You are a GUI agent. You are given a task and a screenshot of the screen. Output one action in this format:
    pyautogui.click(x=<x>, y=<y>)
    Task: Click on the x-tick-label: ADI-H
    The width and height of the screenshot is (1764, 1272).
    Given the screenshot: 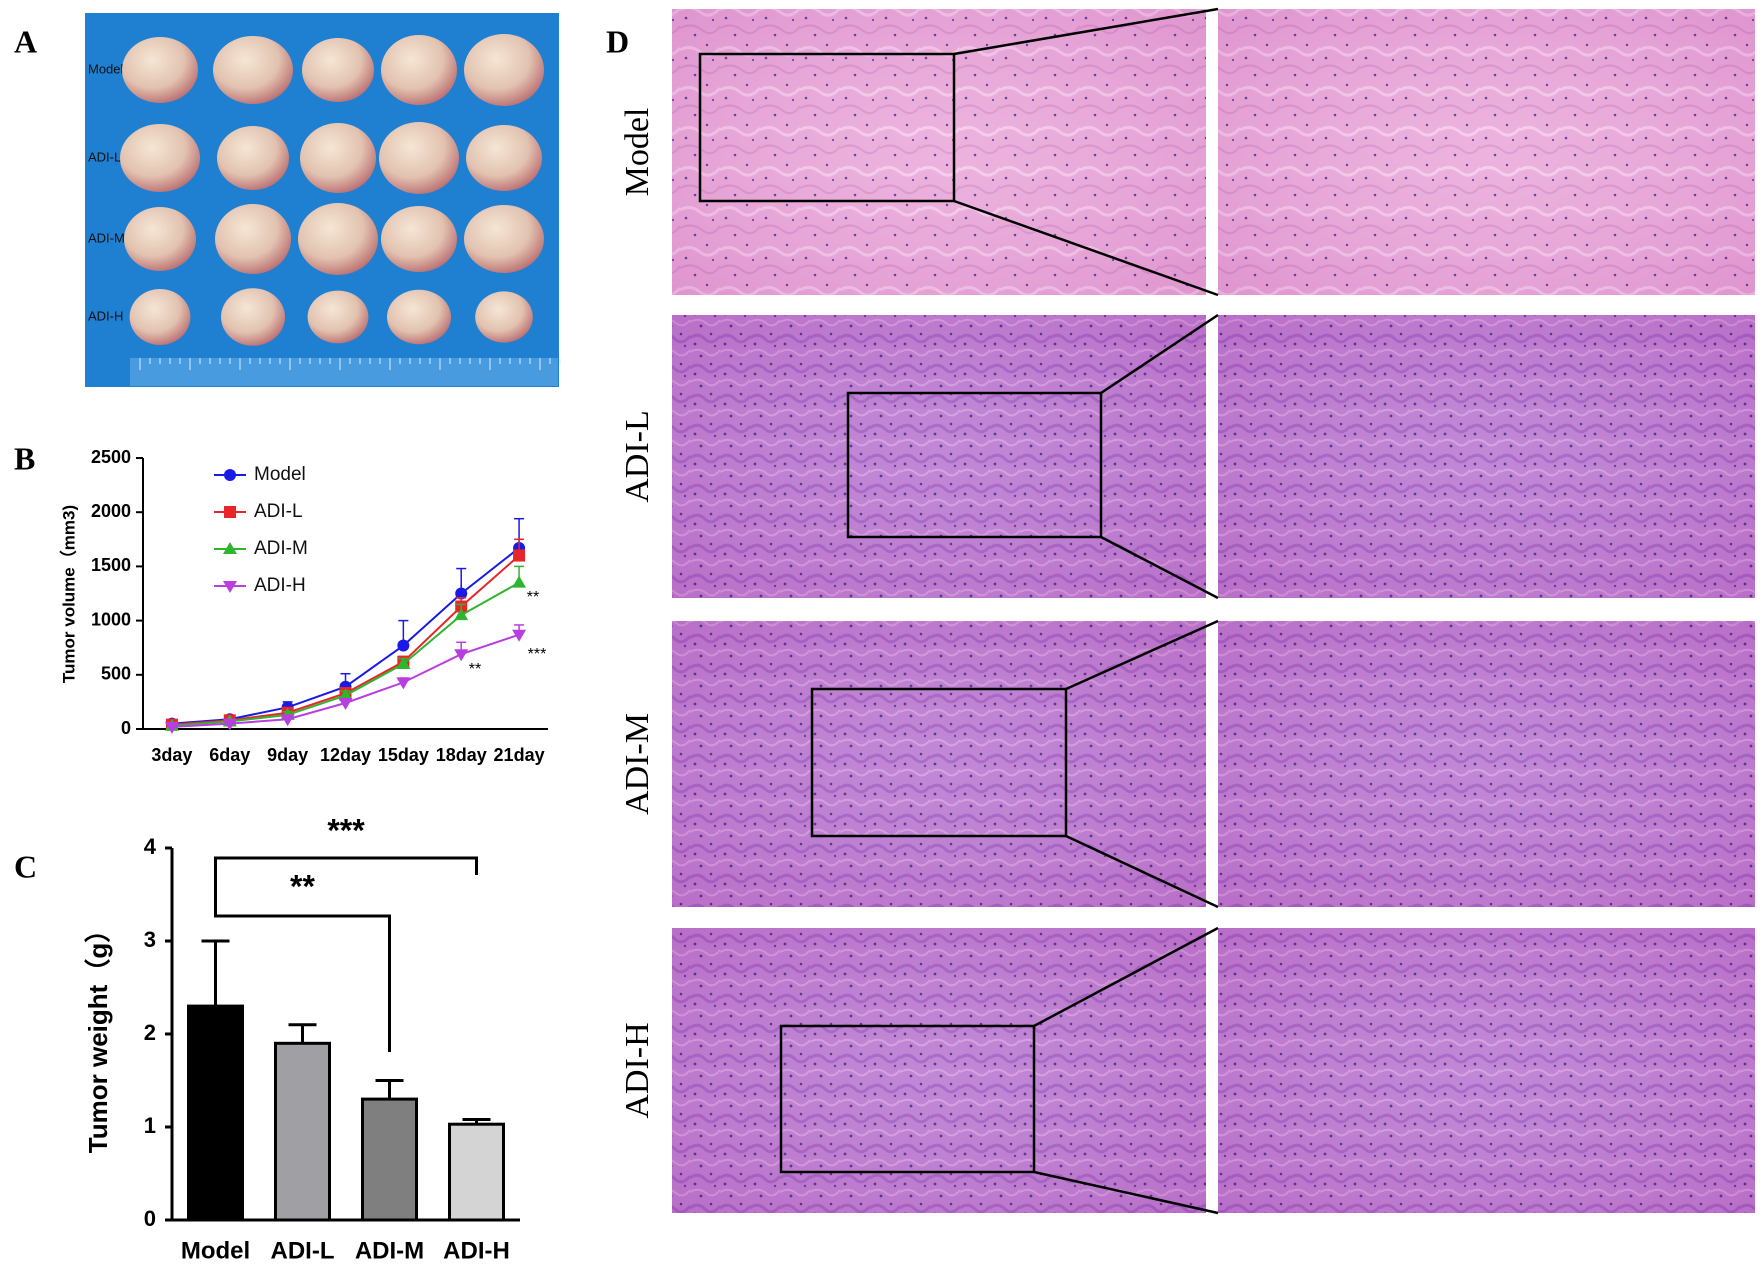 What is the action you would take?
    pyautogui.click(x=476, y=1250)
    